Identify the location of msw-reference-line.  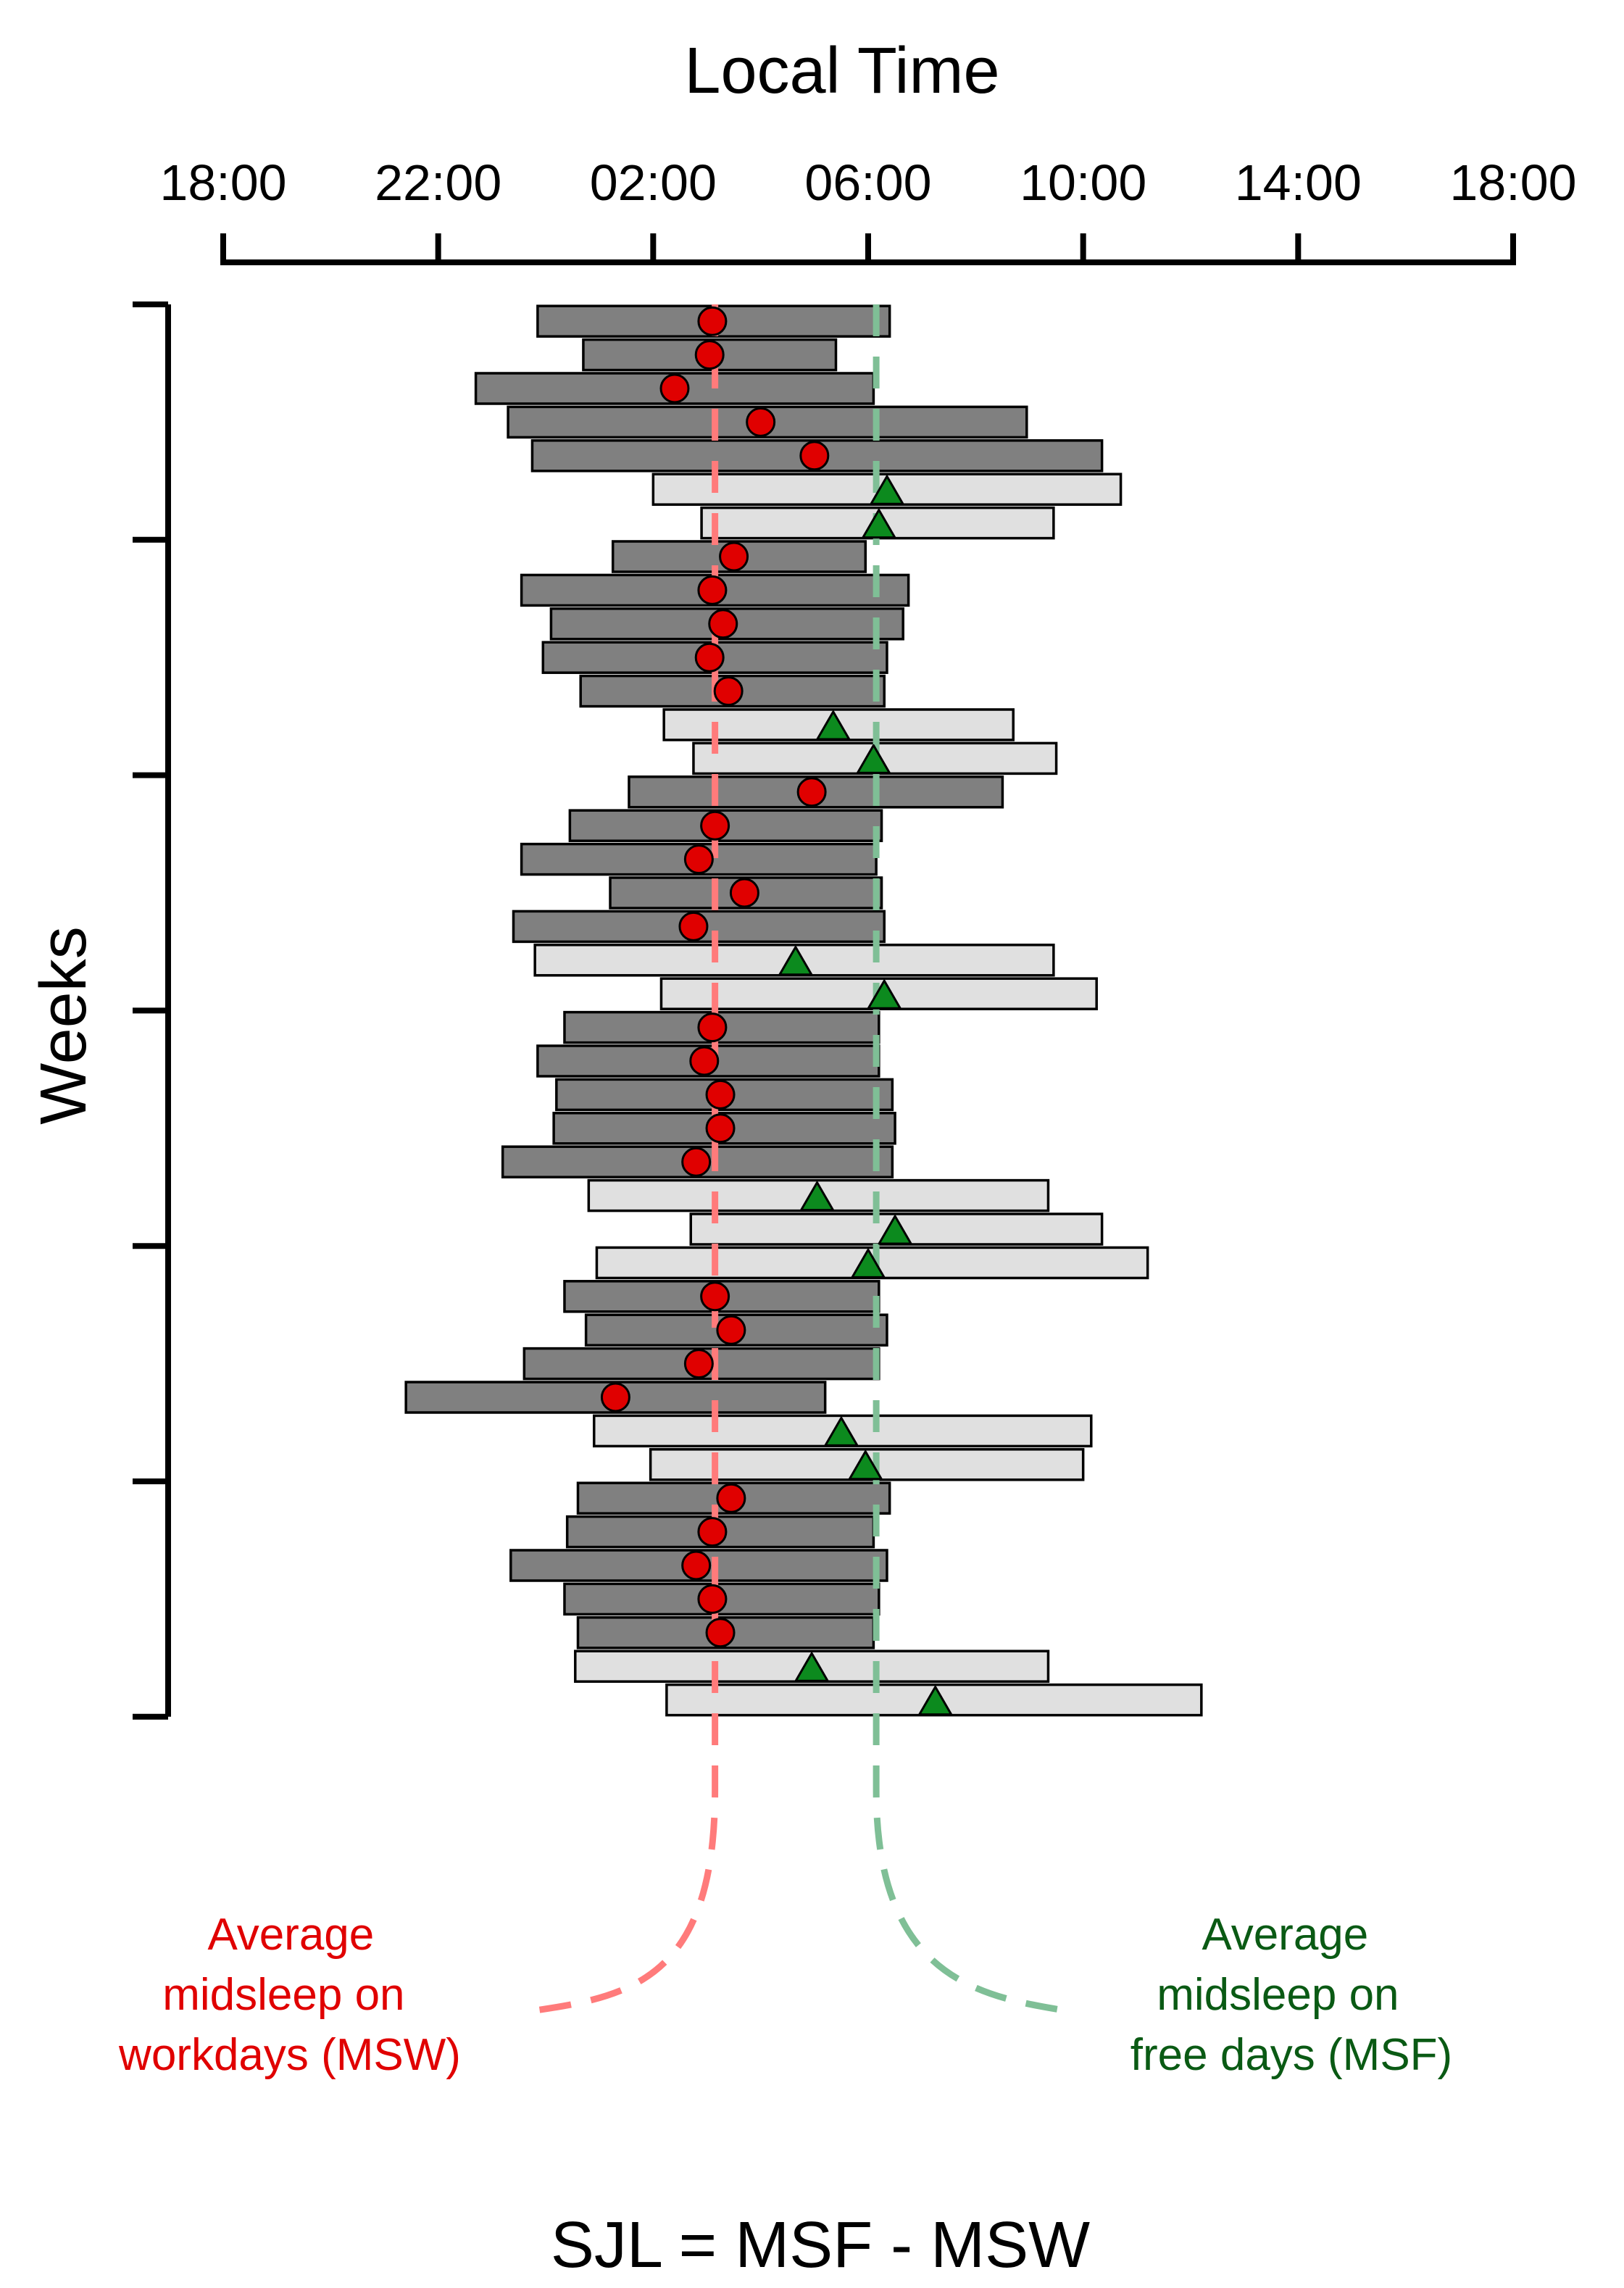
(622, 1159).